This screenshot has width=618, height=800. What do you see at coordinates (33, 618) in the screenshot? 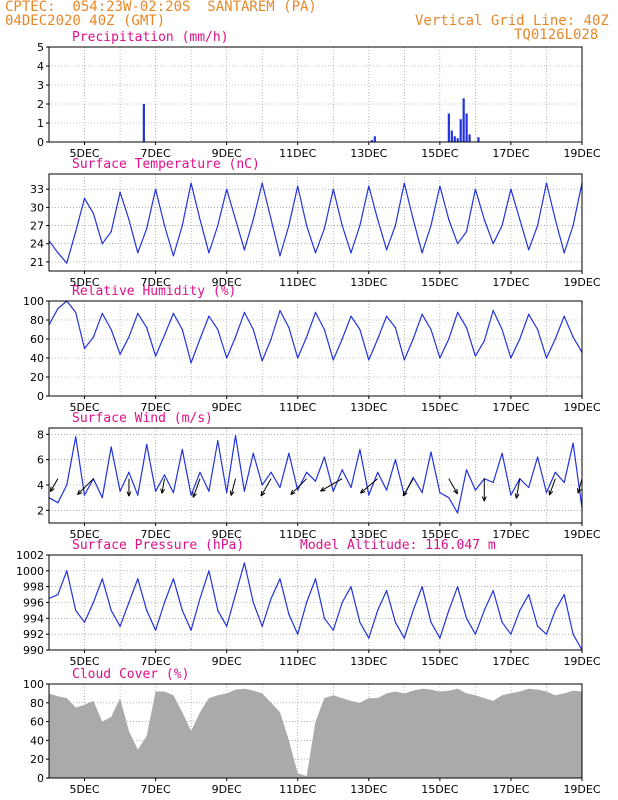
I see `y-tick-label: 994` at bounding box center [33, 618].